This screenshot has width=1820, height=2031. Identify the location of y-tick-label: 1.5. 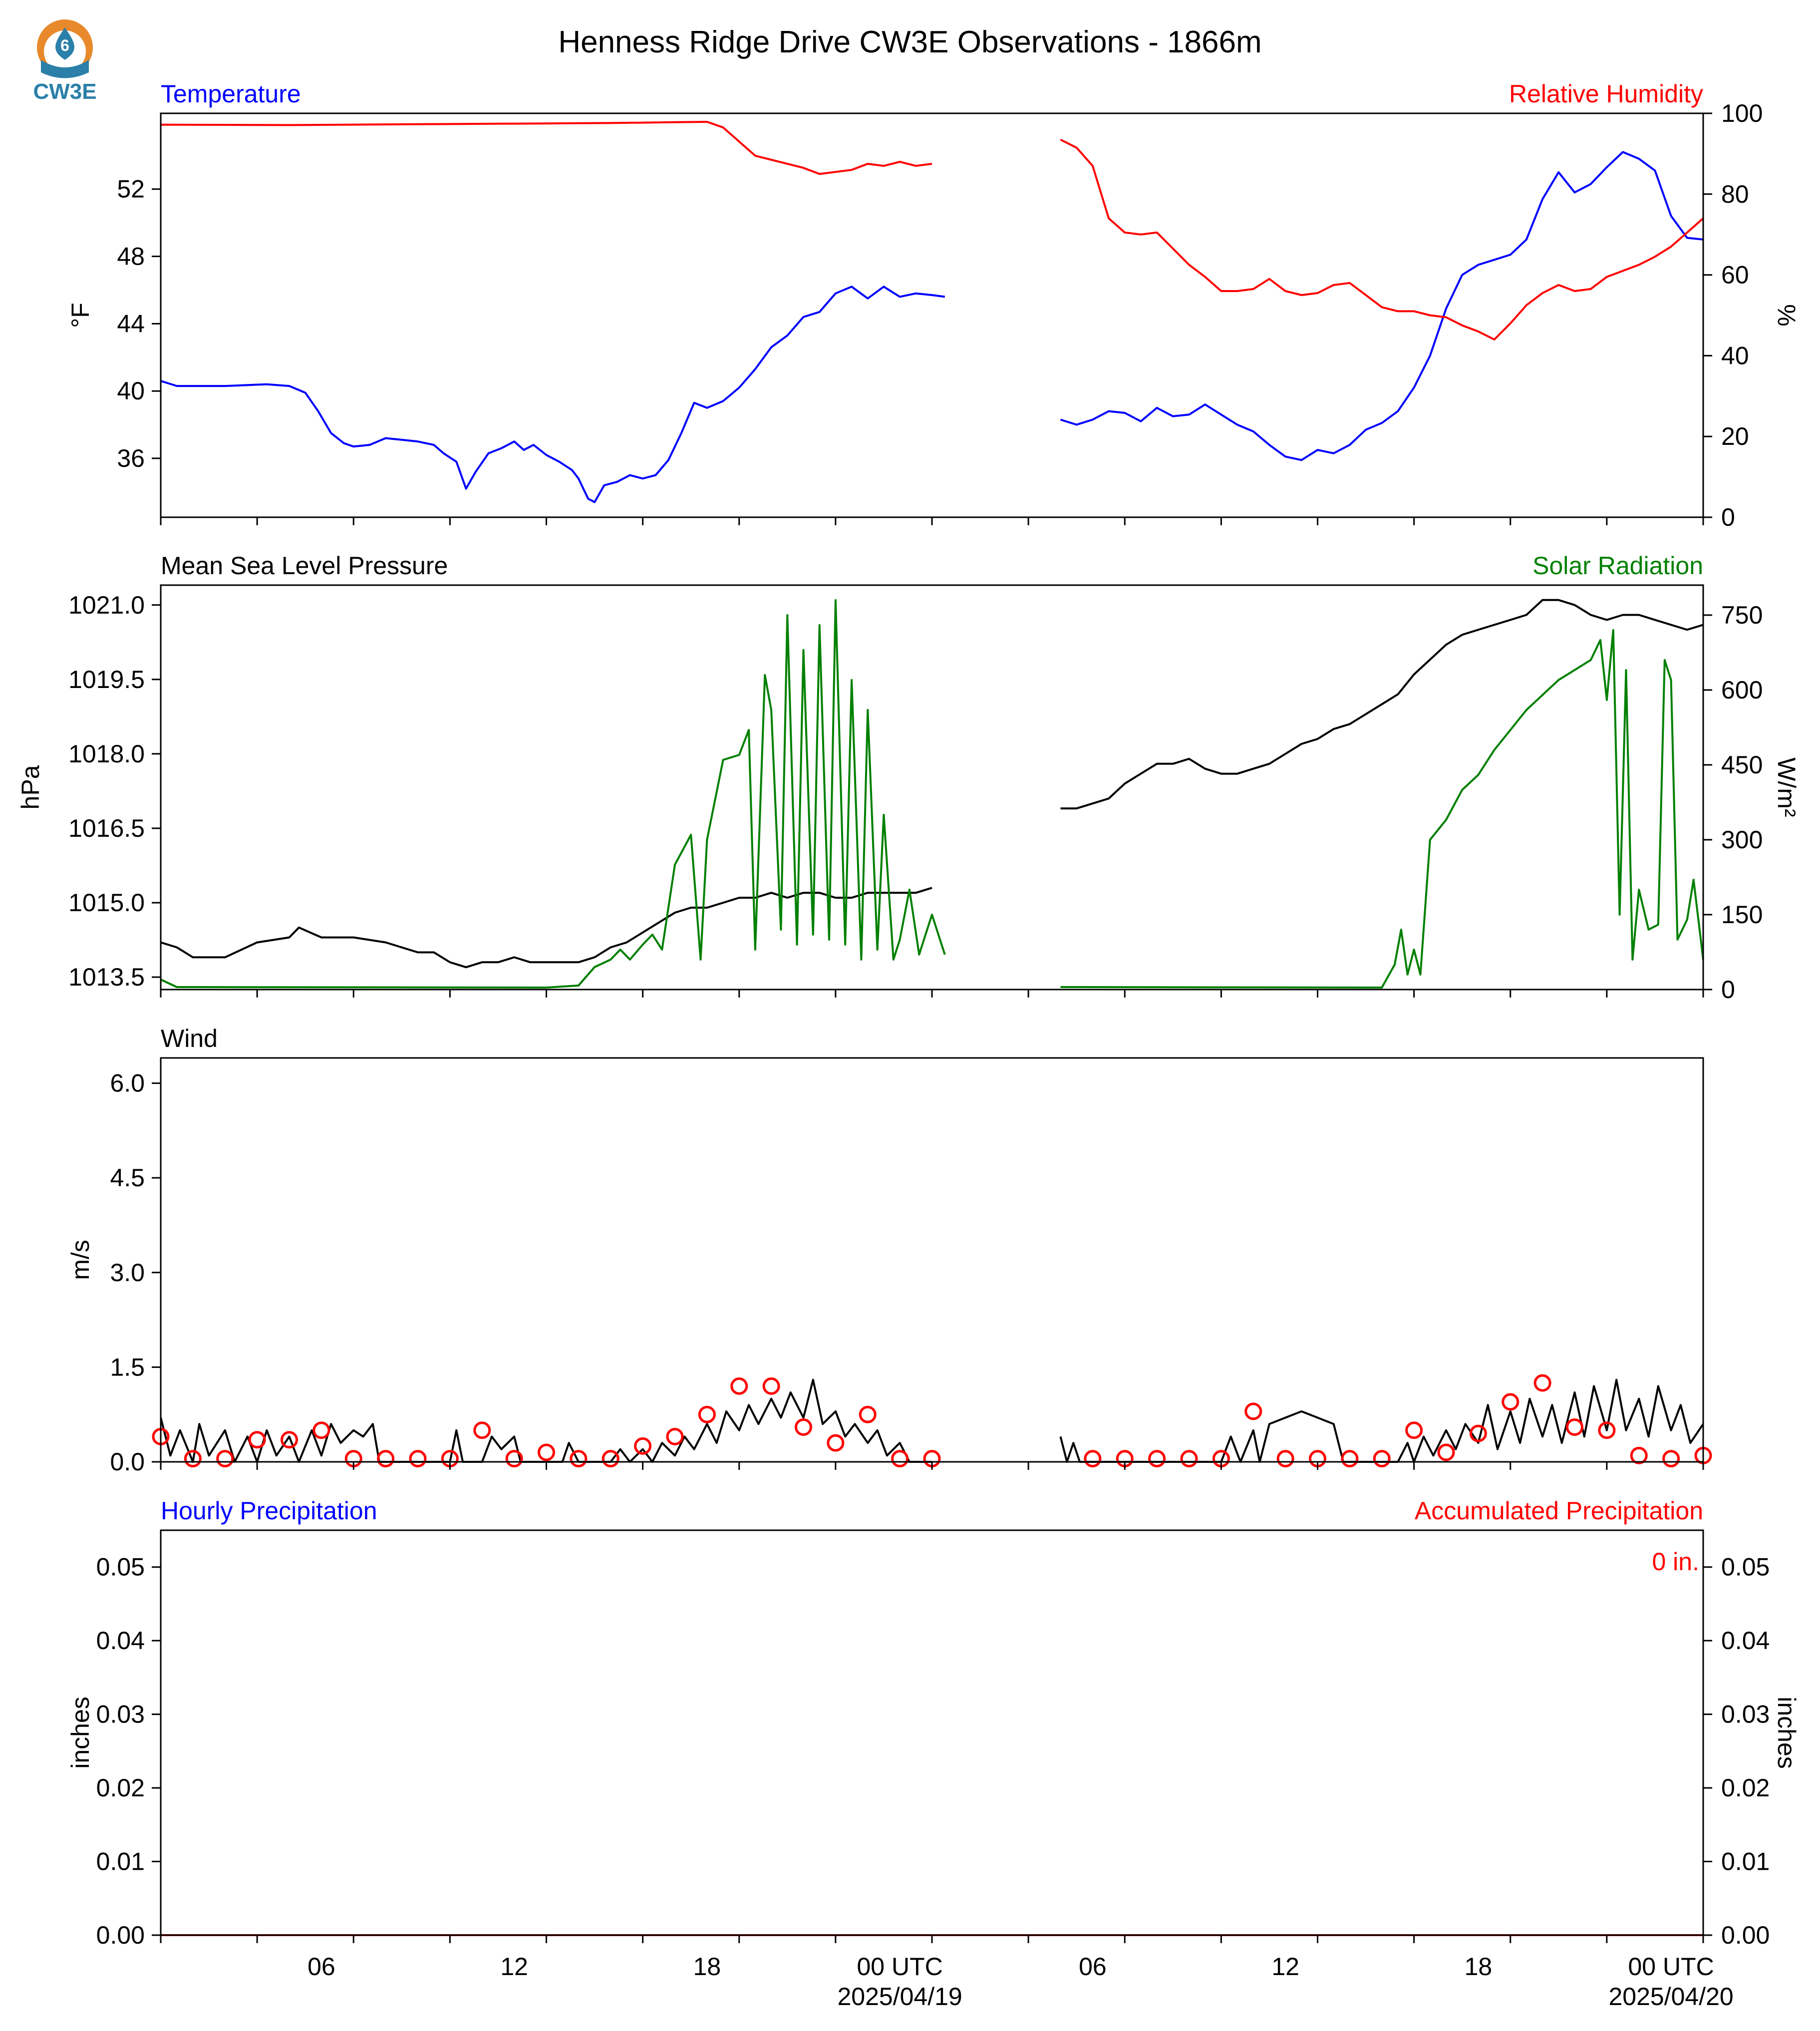
(127, 1367).